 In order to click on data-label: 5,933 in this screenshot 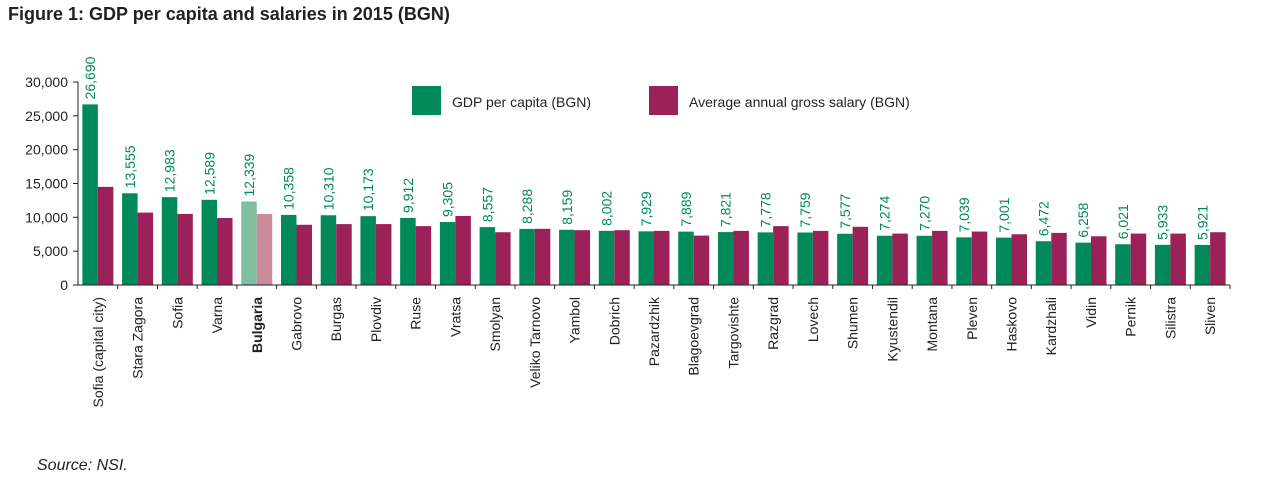, I will do `click(1163, 222)`.